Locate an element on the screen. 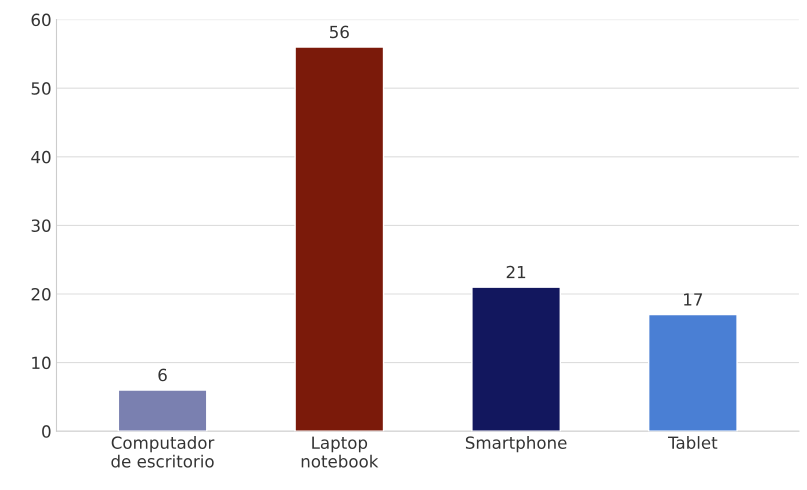 Image resolution: width=807 pixels, height=490 pixels. x-tick-label: Computador de escritorio is located at coordinates (162, 452).